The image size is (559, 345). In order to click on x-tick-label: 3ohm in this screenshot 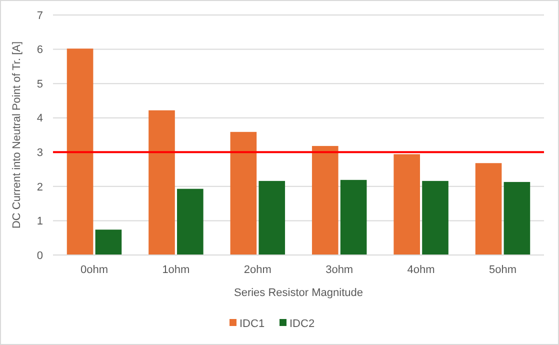, I will do `click(340, 270)`.